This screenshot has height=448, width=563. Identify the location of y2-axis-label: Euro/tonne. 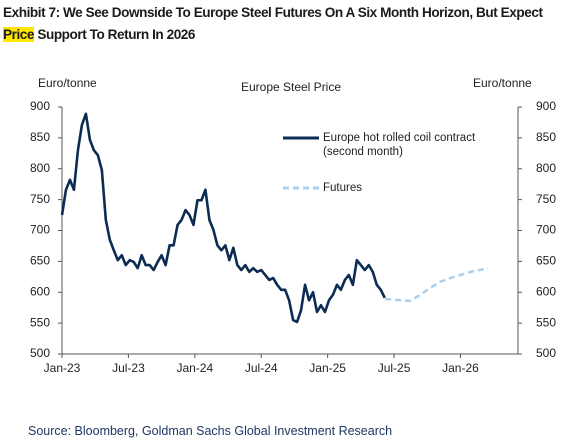
(502, 83).